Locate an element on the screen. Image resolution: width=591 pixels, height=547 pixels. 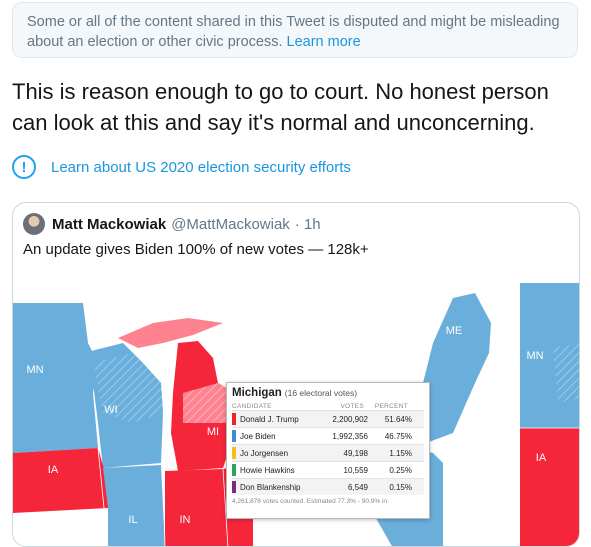
map-label-mi: MI is located at coordinates (213, 432).